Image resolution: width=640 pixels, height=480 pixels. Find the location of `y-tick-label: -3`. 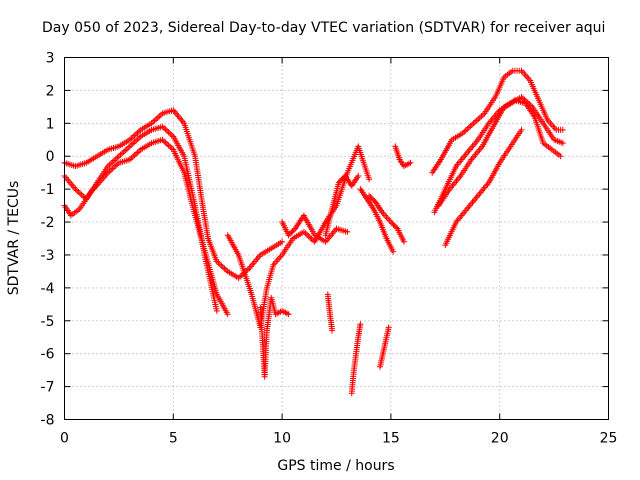

y-tick-label: -3 is located at coordinates (48, 256).